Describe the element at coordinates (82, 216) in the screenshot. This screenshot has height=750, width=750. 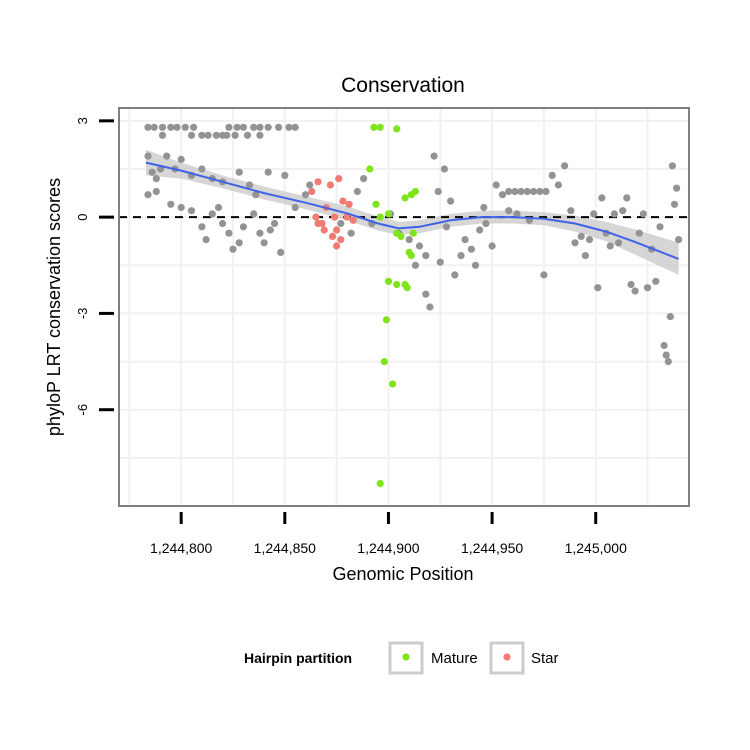
I see `y-tick-label: 0` at that location.